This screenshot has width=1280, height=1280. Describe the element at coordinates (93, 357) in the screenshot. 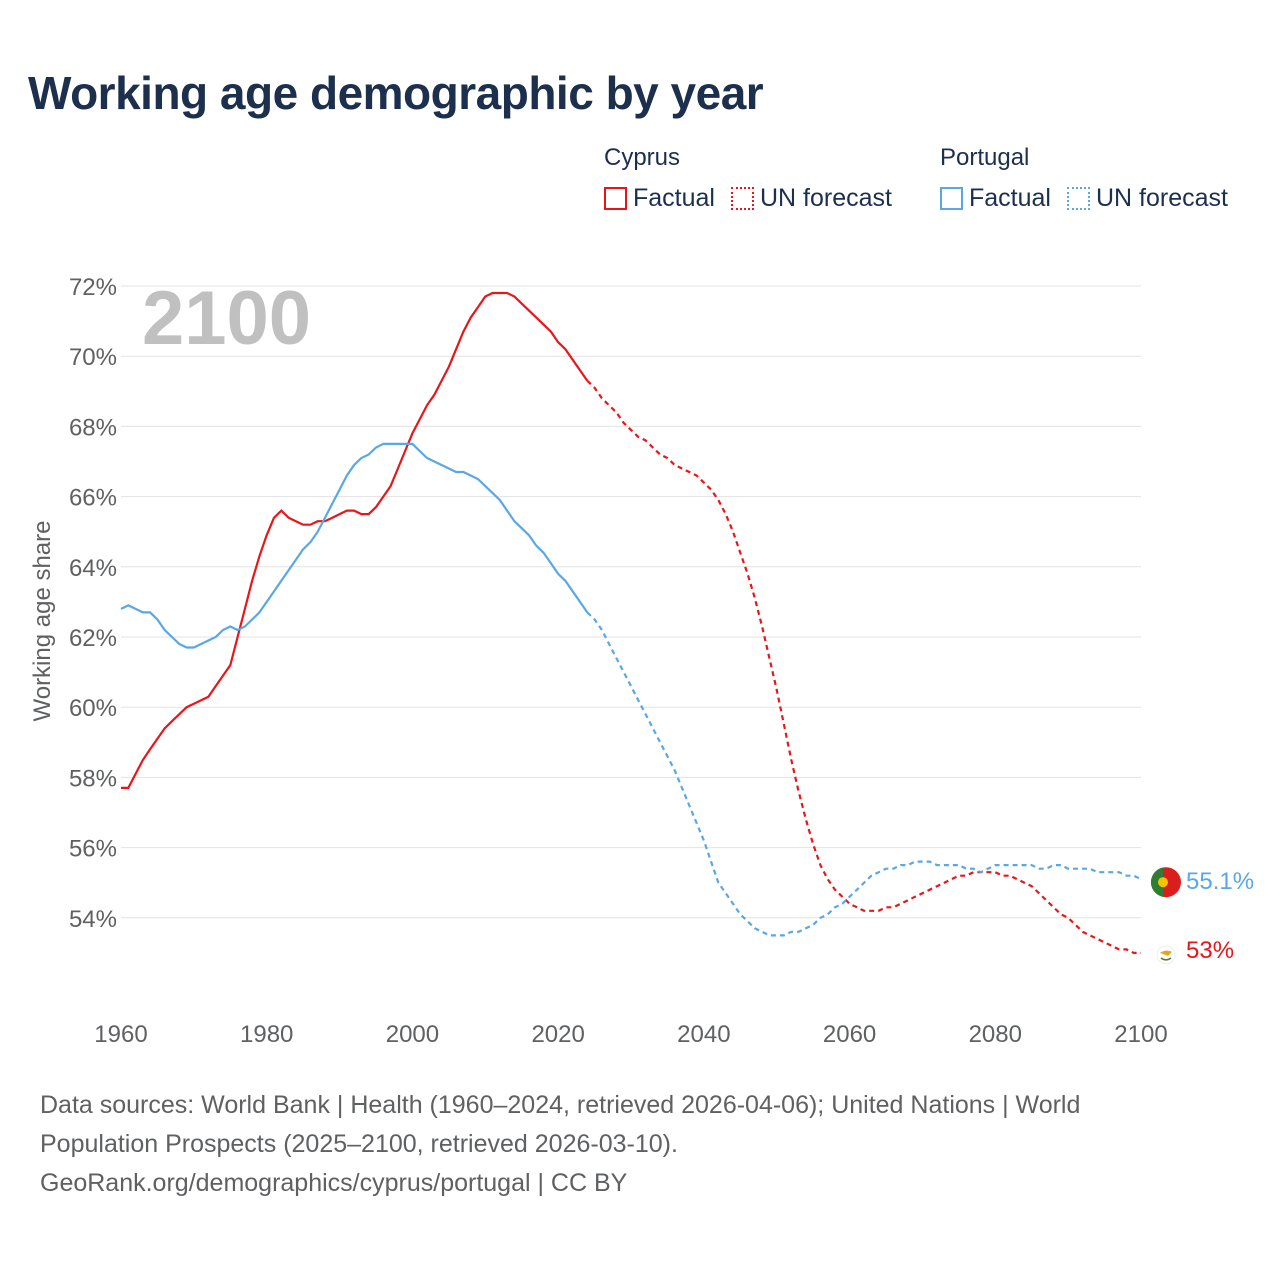

I see `y-tick-label: 70%` at that location.